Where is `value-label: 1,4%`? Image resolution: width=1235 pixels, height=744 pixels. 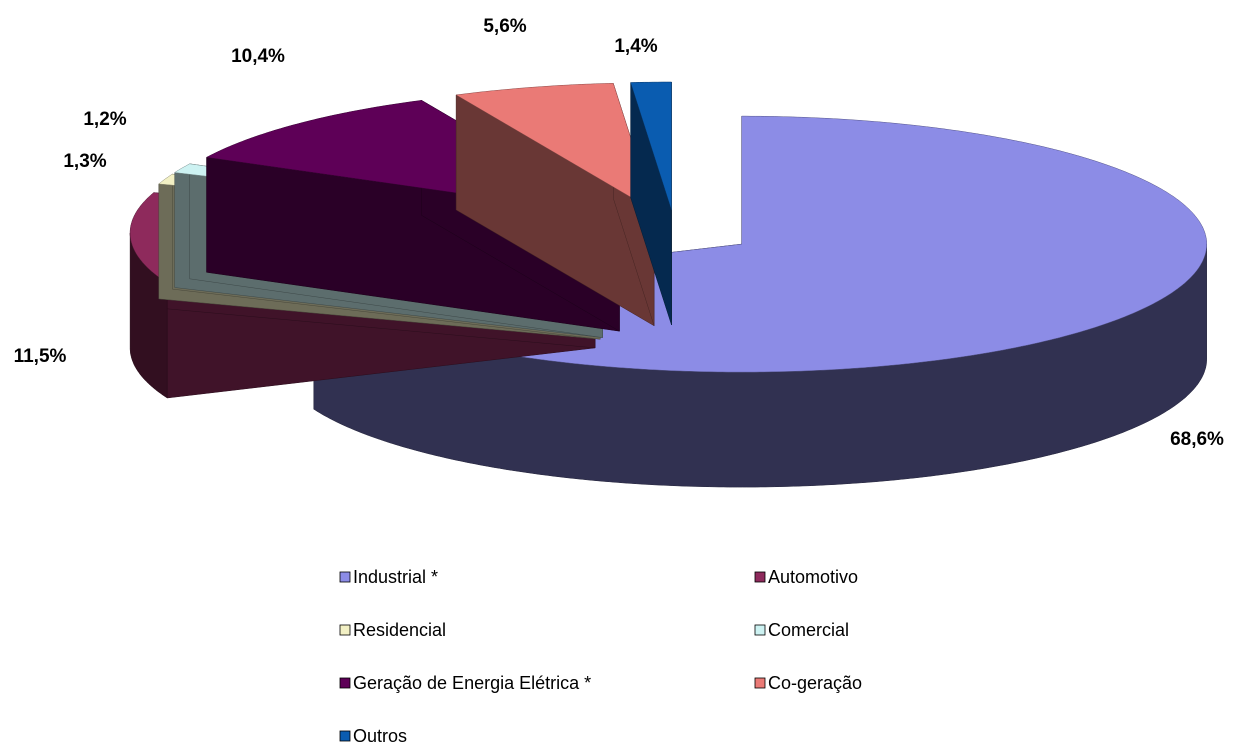
value-label: 1,4% is located at coordinates (635, 46).